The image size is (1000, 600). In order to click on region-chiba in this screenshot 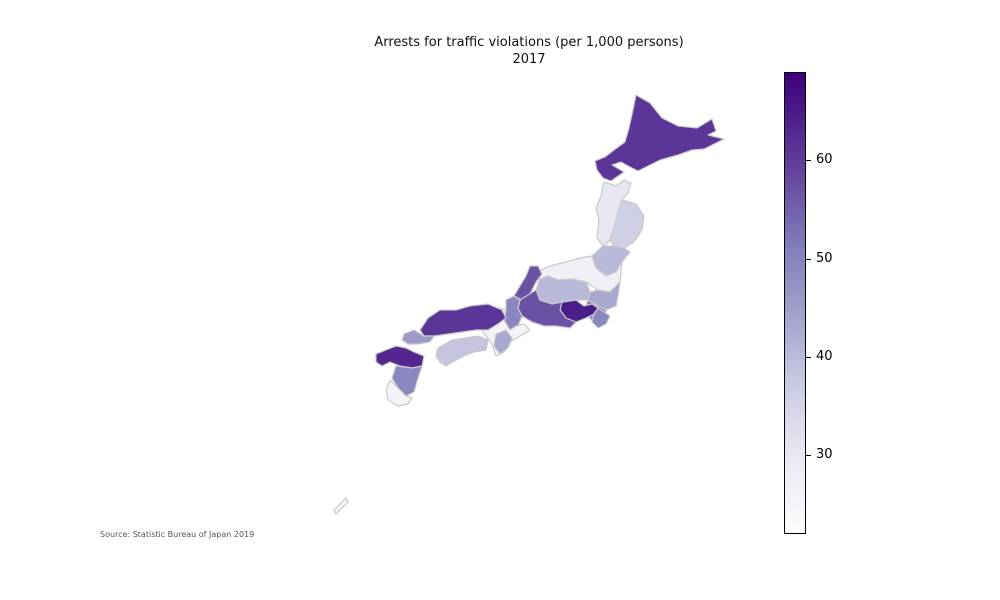, I will do `click(601, 318)`.